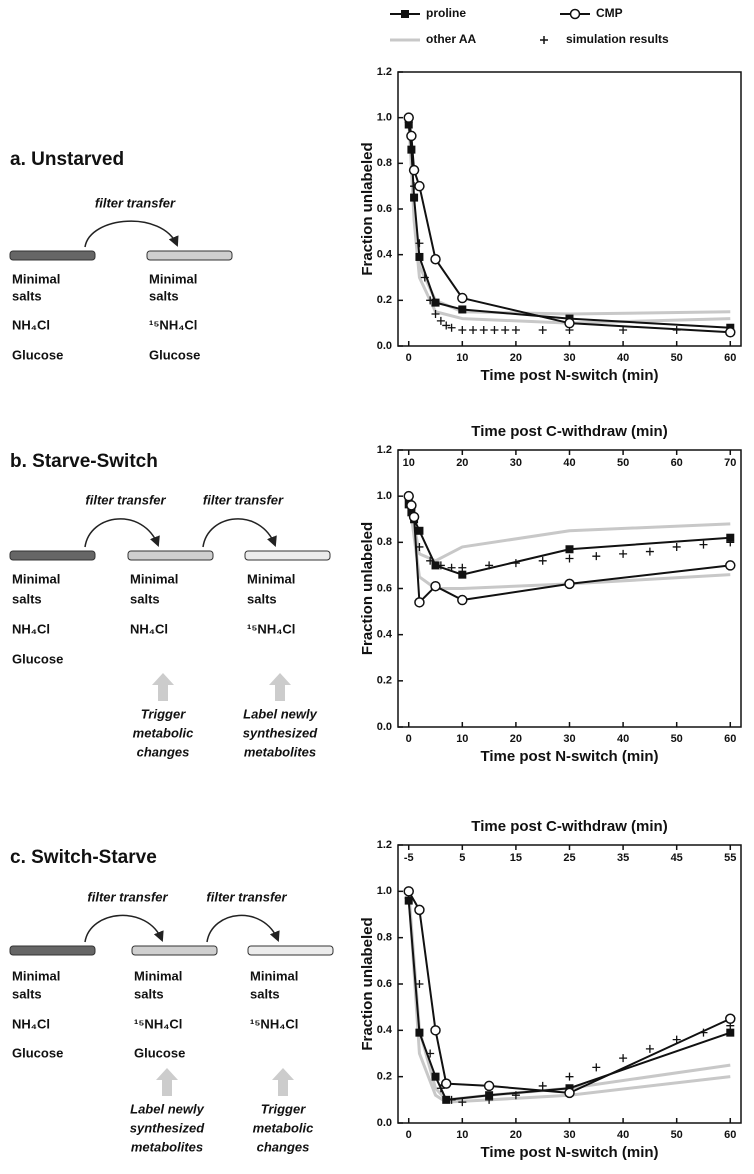 The height and width of the screenshot is (1174, 754). What do you see at coordinates (569, 858) in the screenshot?
I see `x2-tick-label: 25` at bounding box center [569, 858].